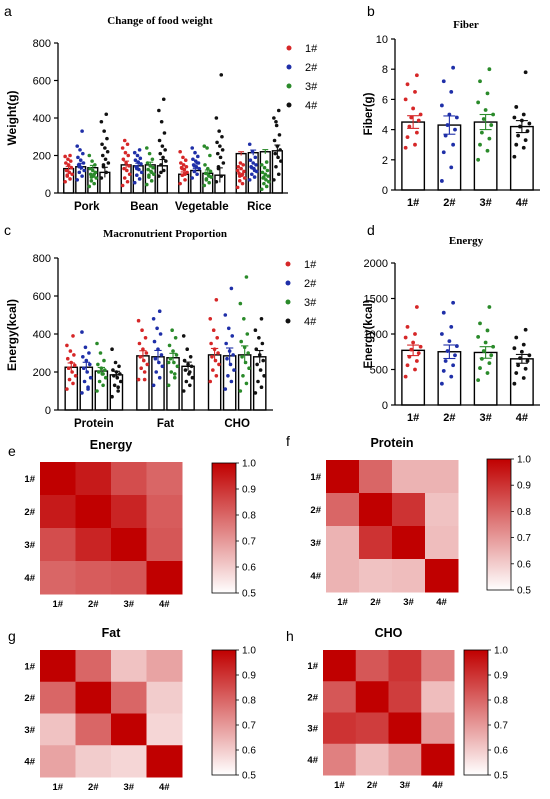 This screenshot has height=799, width=550. I want to click on y-tick-label: 6, so click(385, 100).